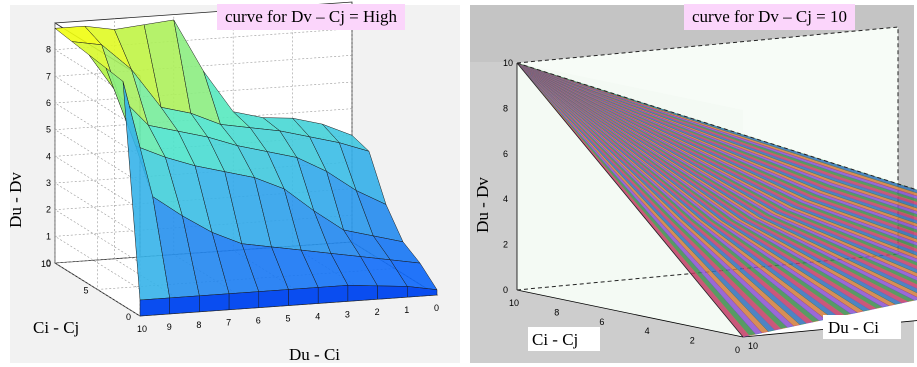  Describe the element at coordinates (48, 76) in the screenshot. I see `z-tick-label: 7` at that location.